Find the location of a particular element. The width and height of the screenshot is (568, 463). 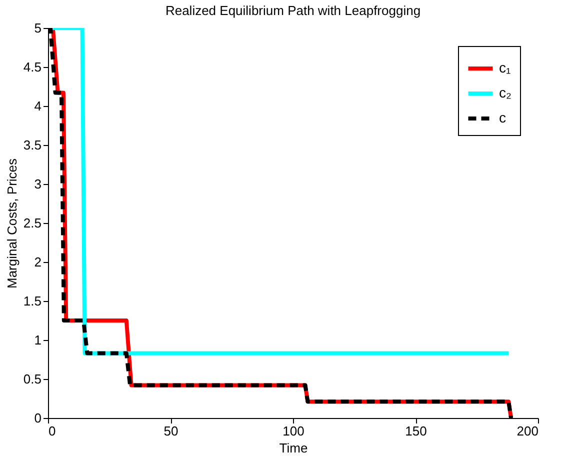

x-tick-label: 50 is located at coordinates (171, 431).